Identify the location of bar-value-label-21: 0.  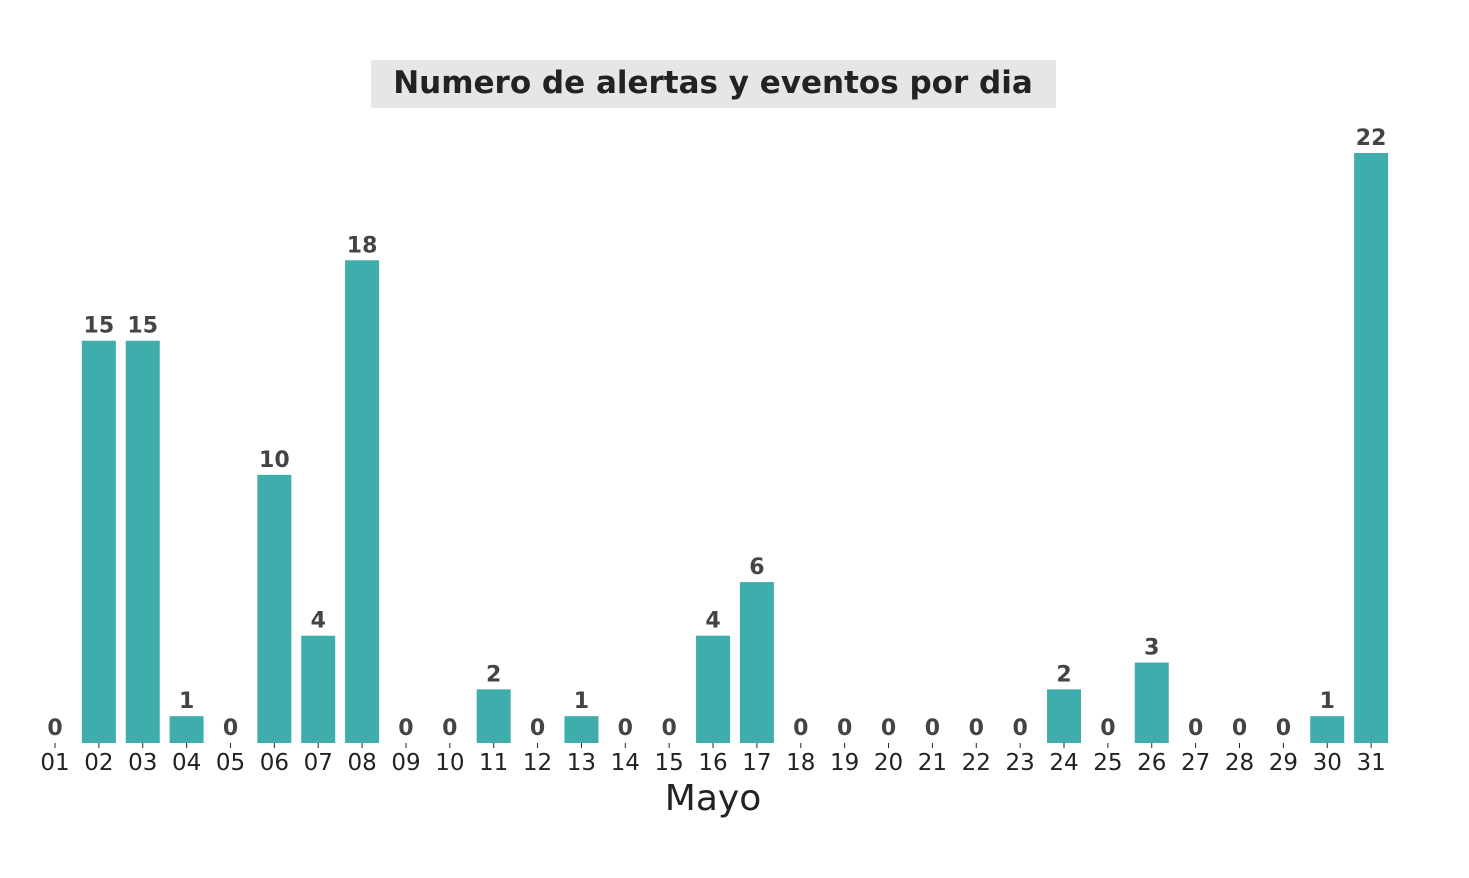
(932, 728).